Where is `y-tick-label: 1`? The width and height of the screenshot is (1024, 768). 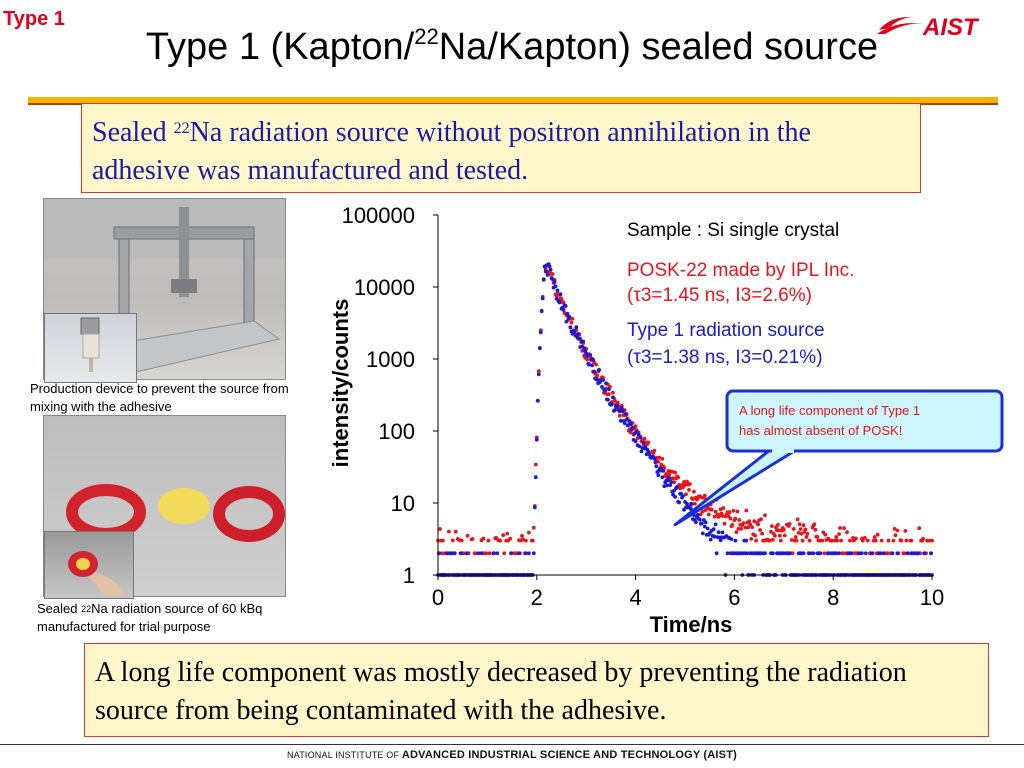 y-tick-label: 1 is located at coordinates (409, 575).